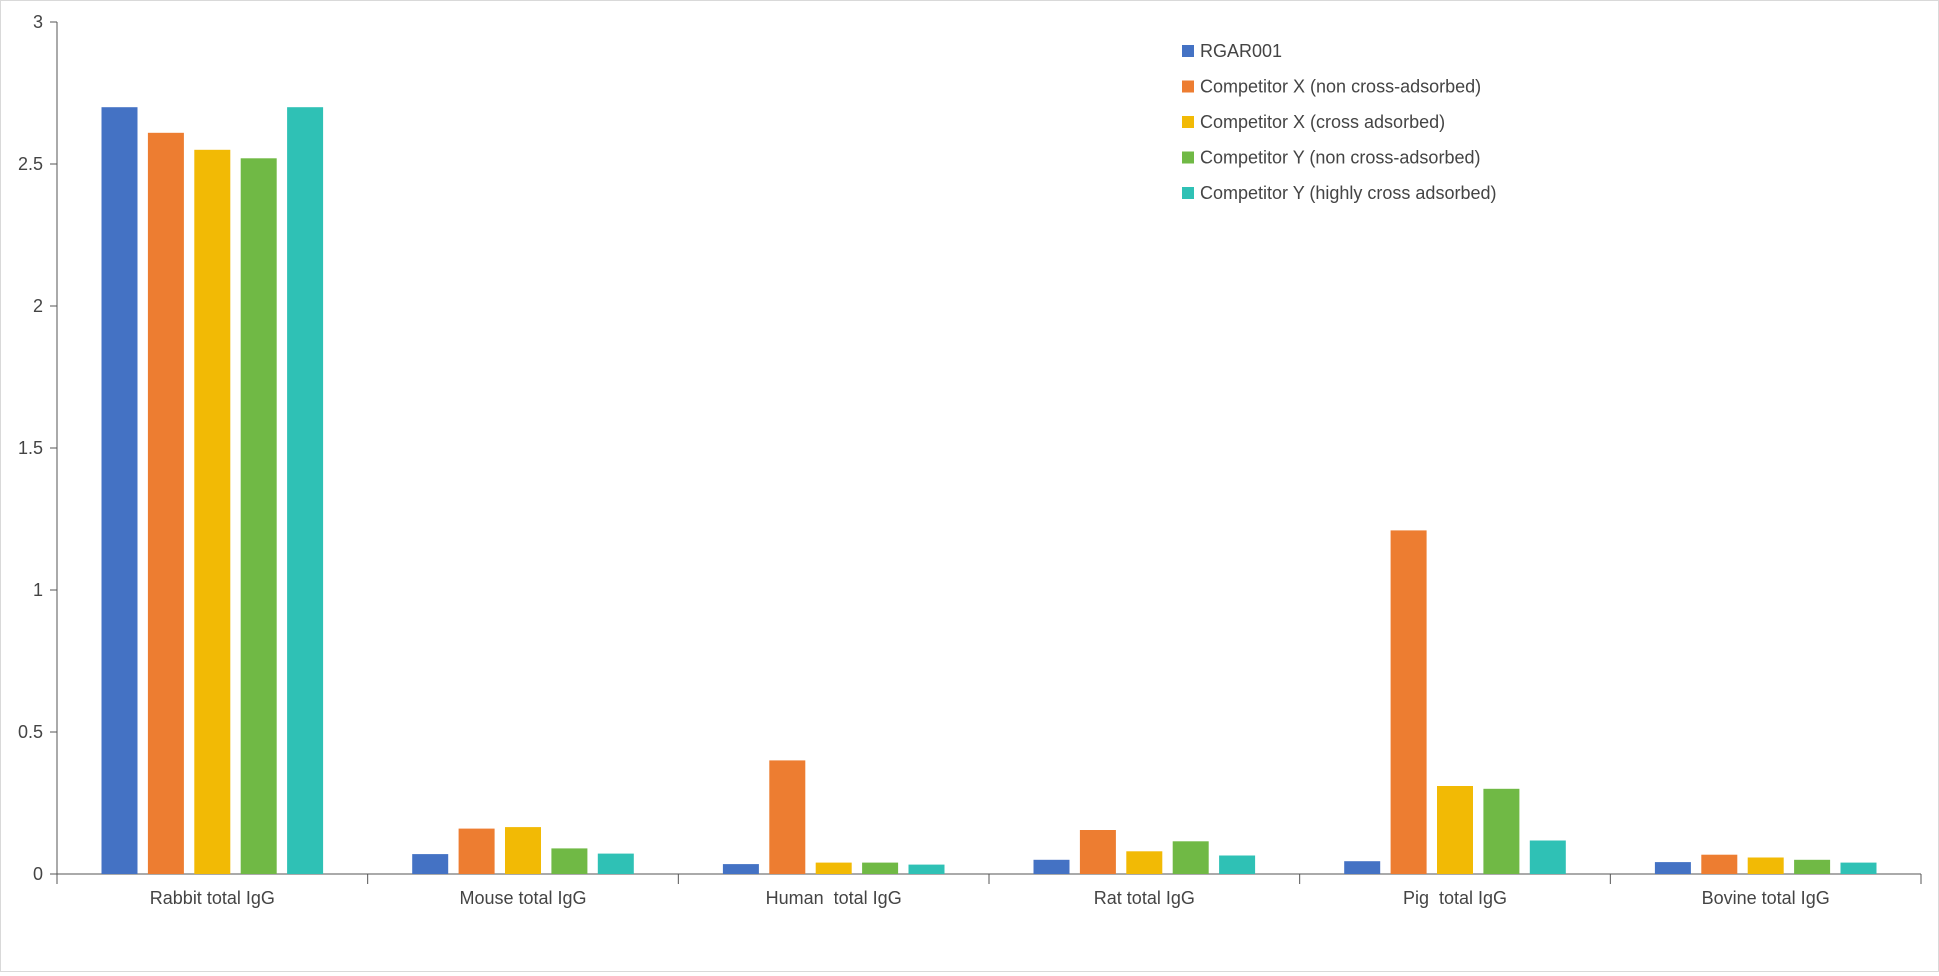 The image size is (1939, 976). I want to click on x-tick-label: Rabbit total IgG, so click(212, 898).